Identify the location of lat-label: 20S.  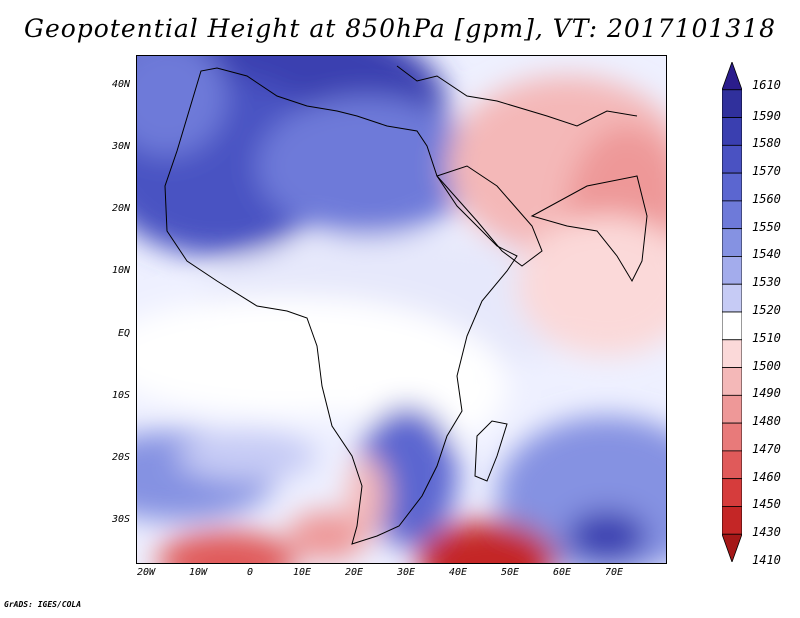
(120, 457).